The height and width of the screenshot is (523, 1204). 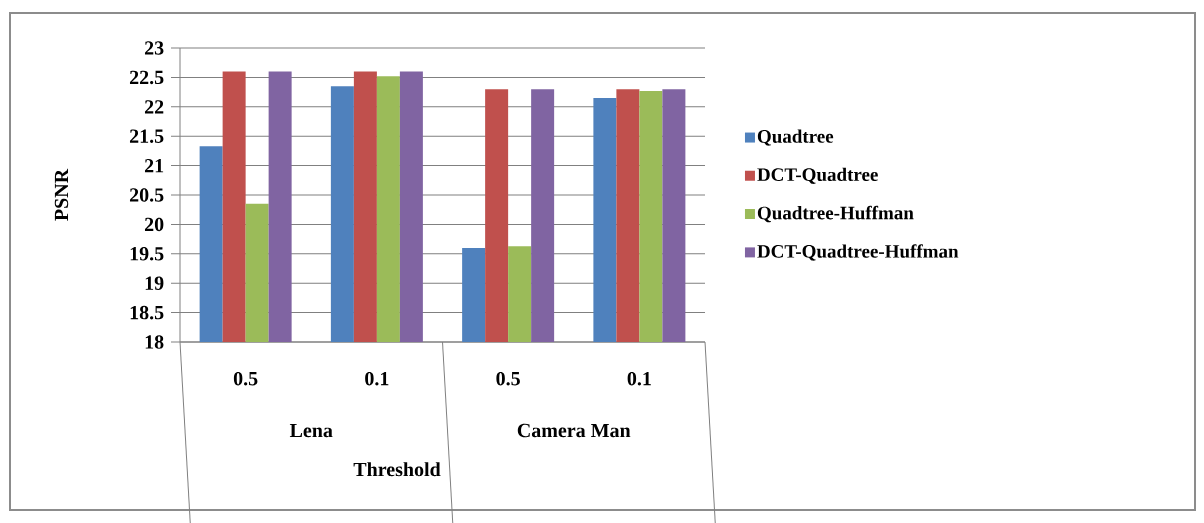 What do you see at coordinates (858, 252) in the screenshot?
I see `legend-label: DCT-Quadtree-Huffman` at bounding box center [858, 252].